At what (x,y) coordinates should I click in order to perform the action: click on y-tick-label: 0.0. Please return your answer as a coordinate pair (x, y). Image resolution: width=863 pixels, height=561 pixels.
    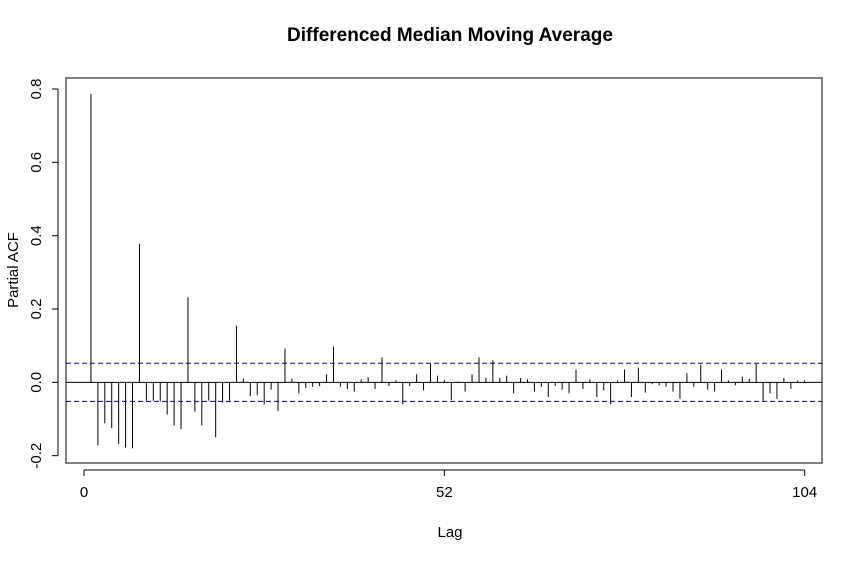
    Looking at the image, I should click on (36, 382).